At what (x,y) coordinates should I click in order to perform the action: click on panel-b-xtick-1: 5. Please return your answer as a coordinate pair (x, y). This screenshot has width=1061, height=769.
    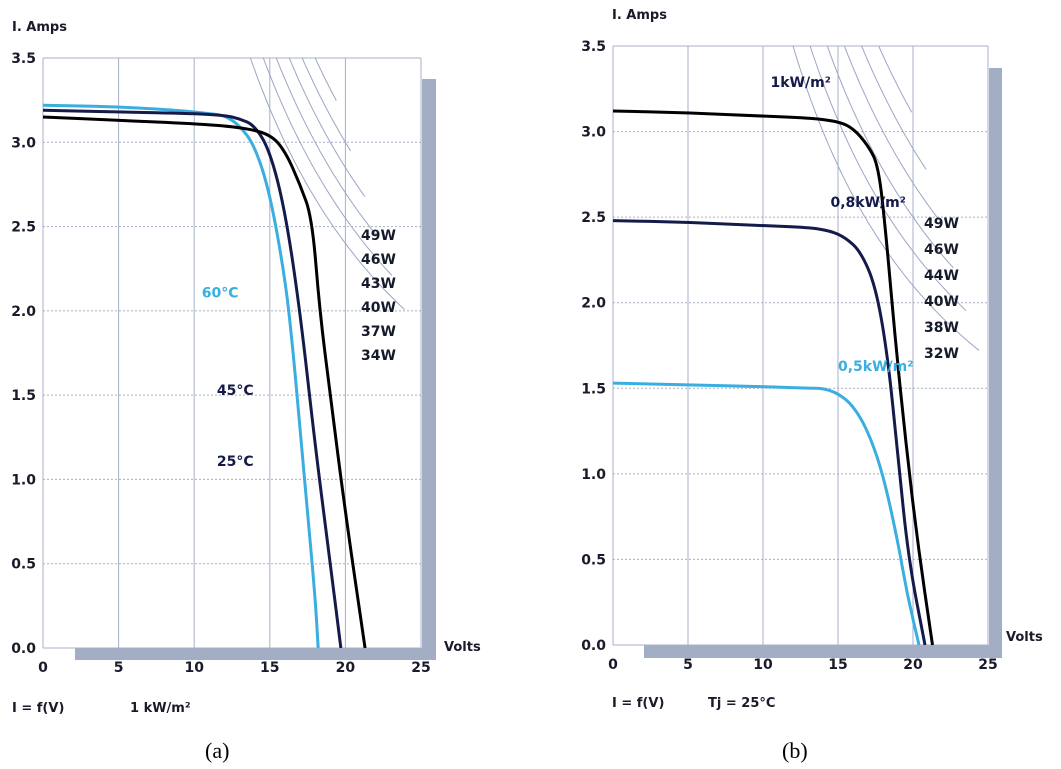
    Looking at the image, I should click on (688, 665).